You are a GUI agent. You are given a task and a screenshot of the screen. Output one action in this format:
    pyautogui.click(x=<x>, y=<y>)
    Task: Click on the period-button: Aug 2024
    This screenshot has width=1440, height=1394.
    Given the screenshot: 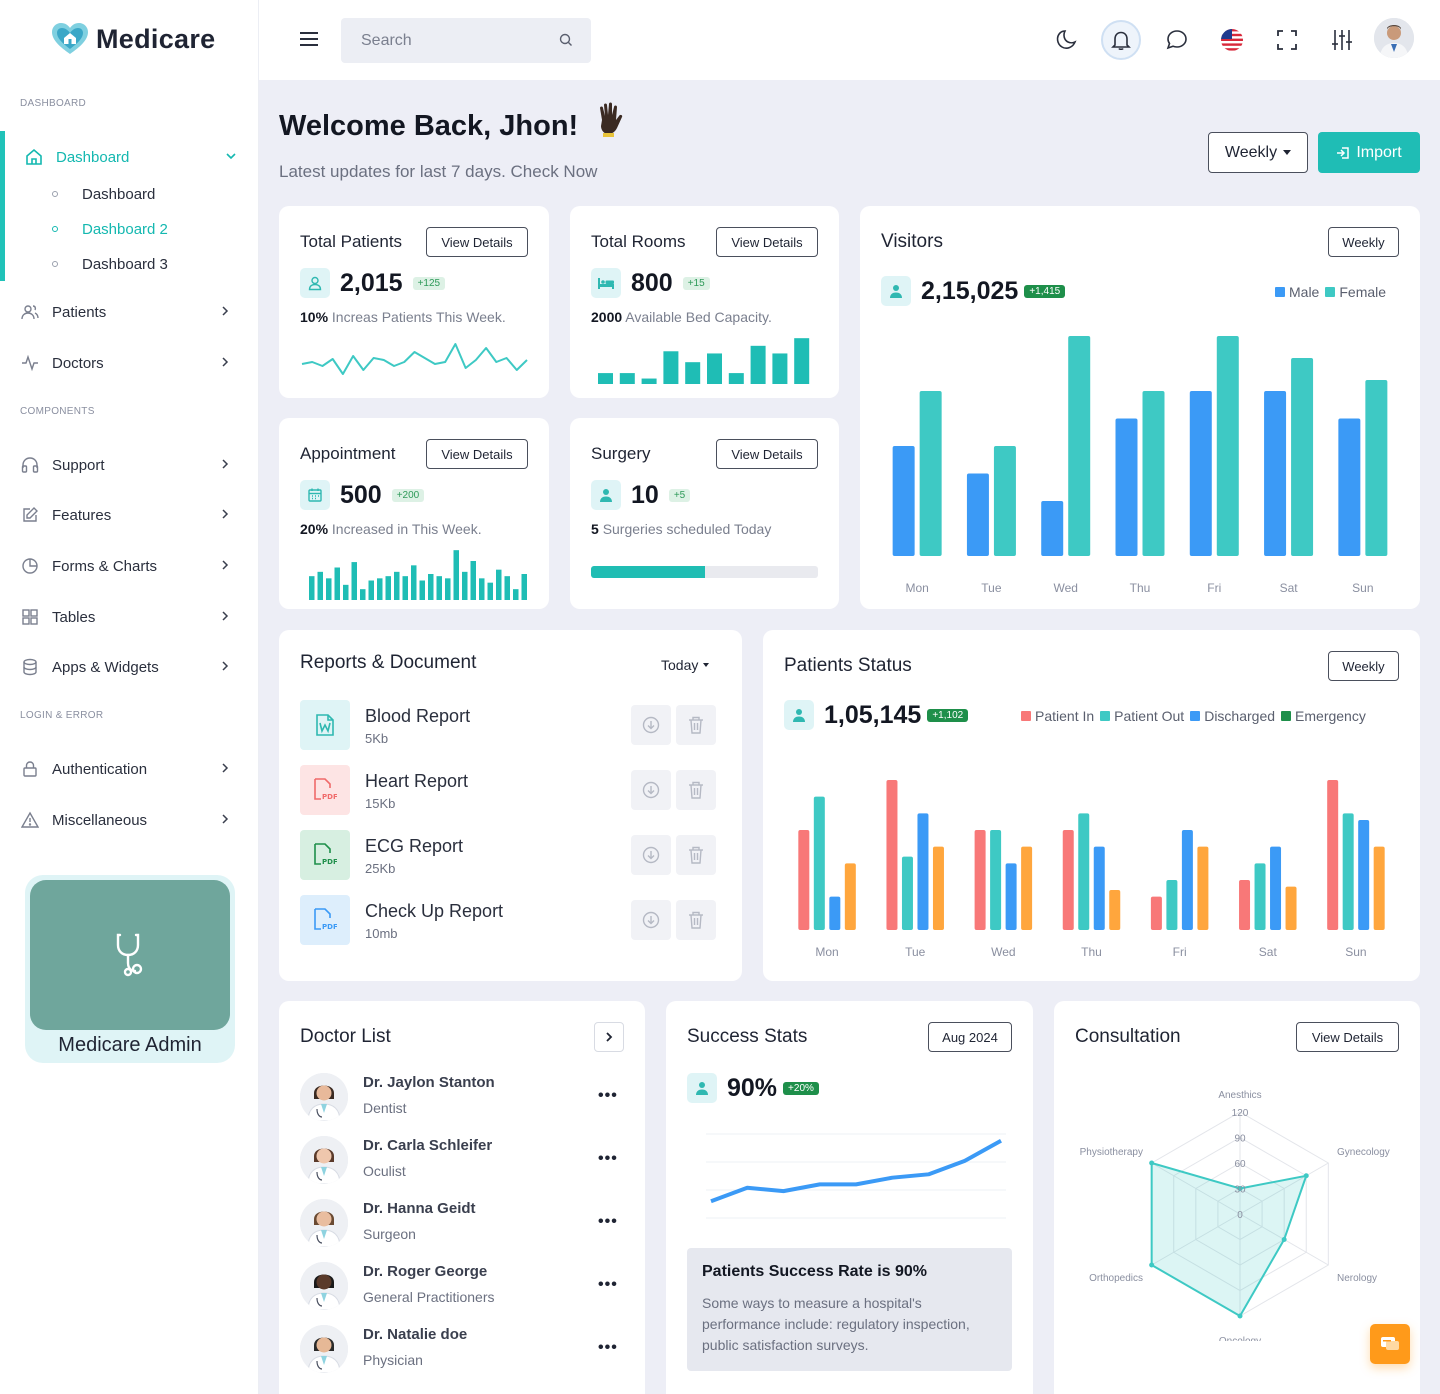 What is the action you would take?
    pyautogui.click(x=970, y=1037)
    